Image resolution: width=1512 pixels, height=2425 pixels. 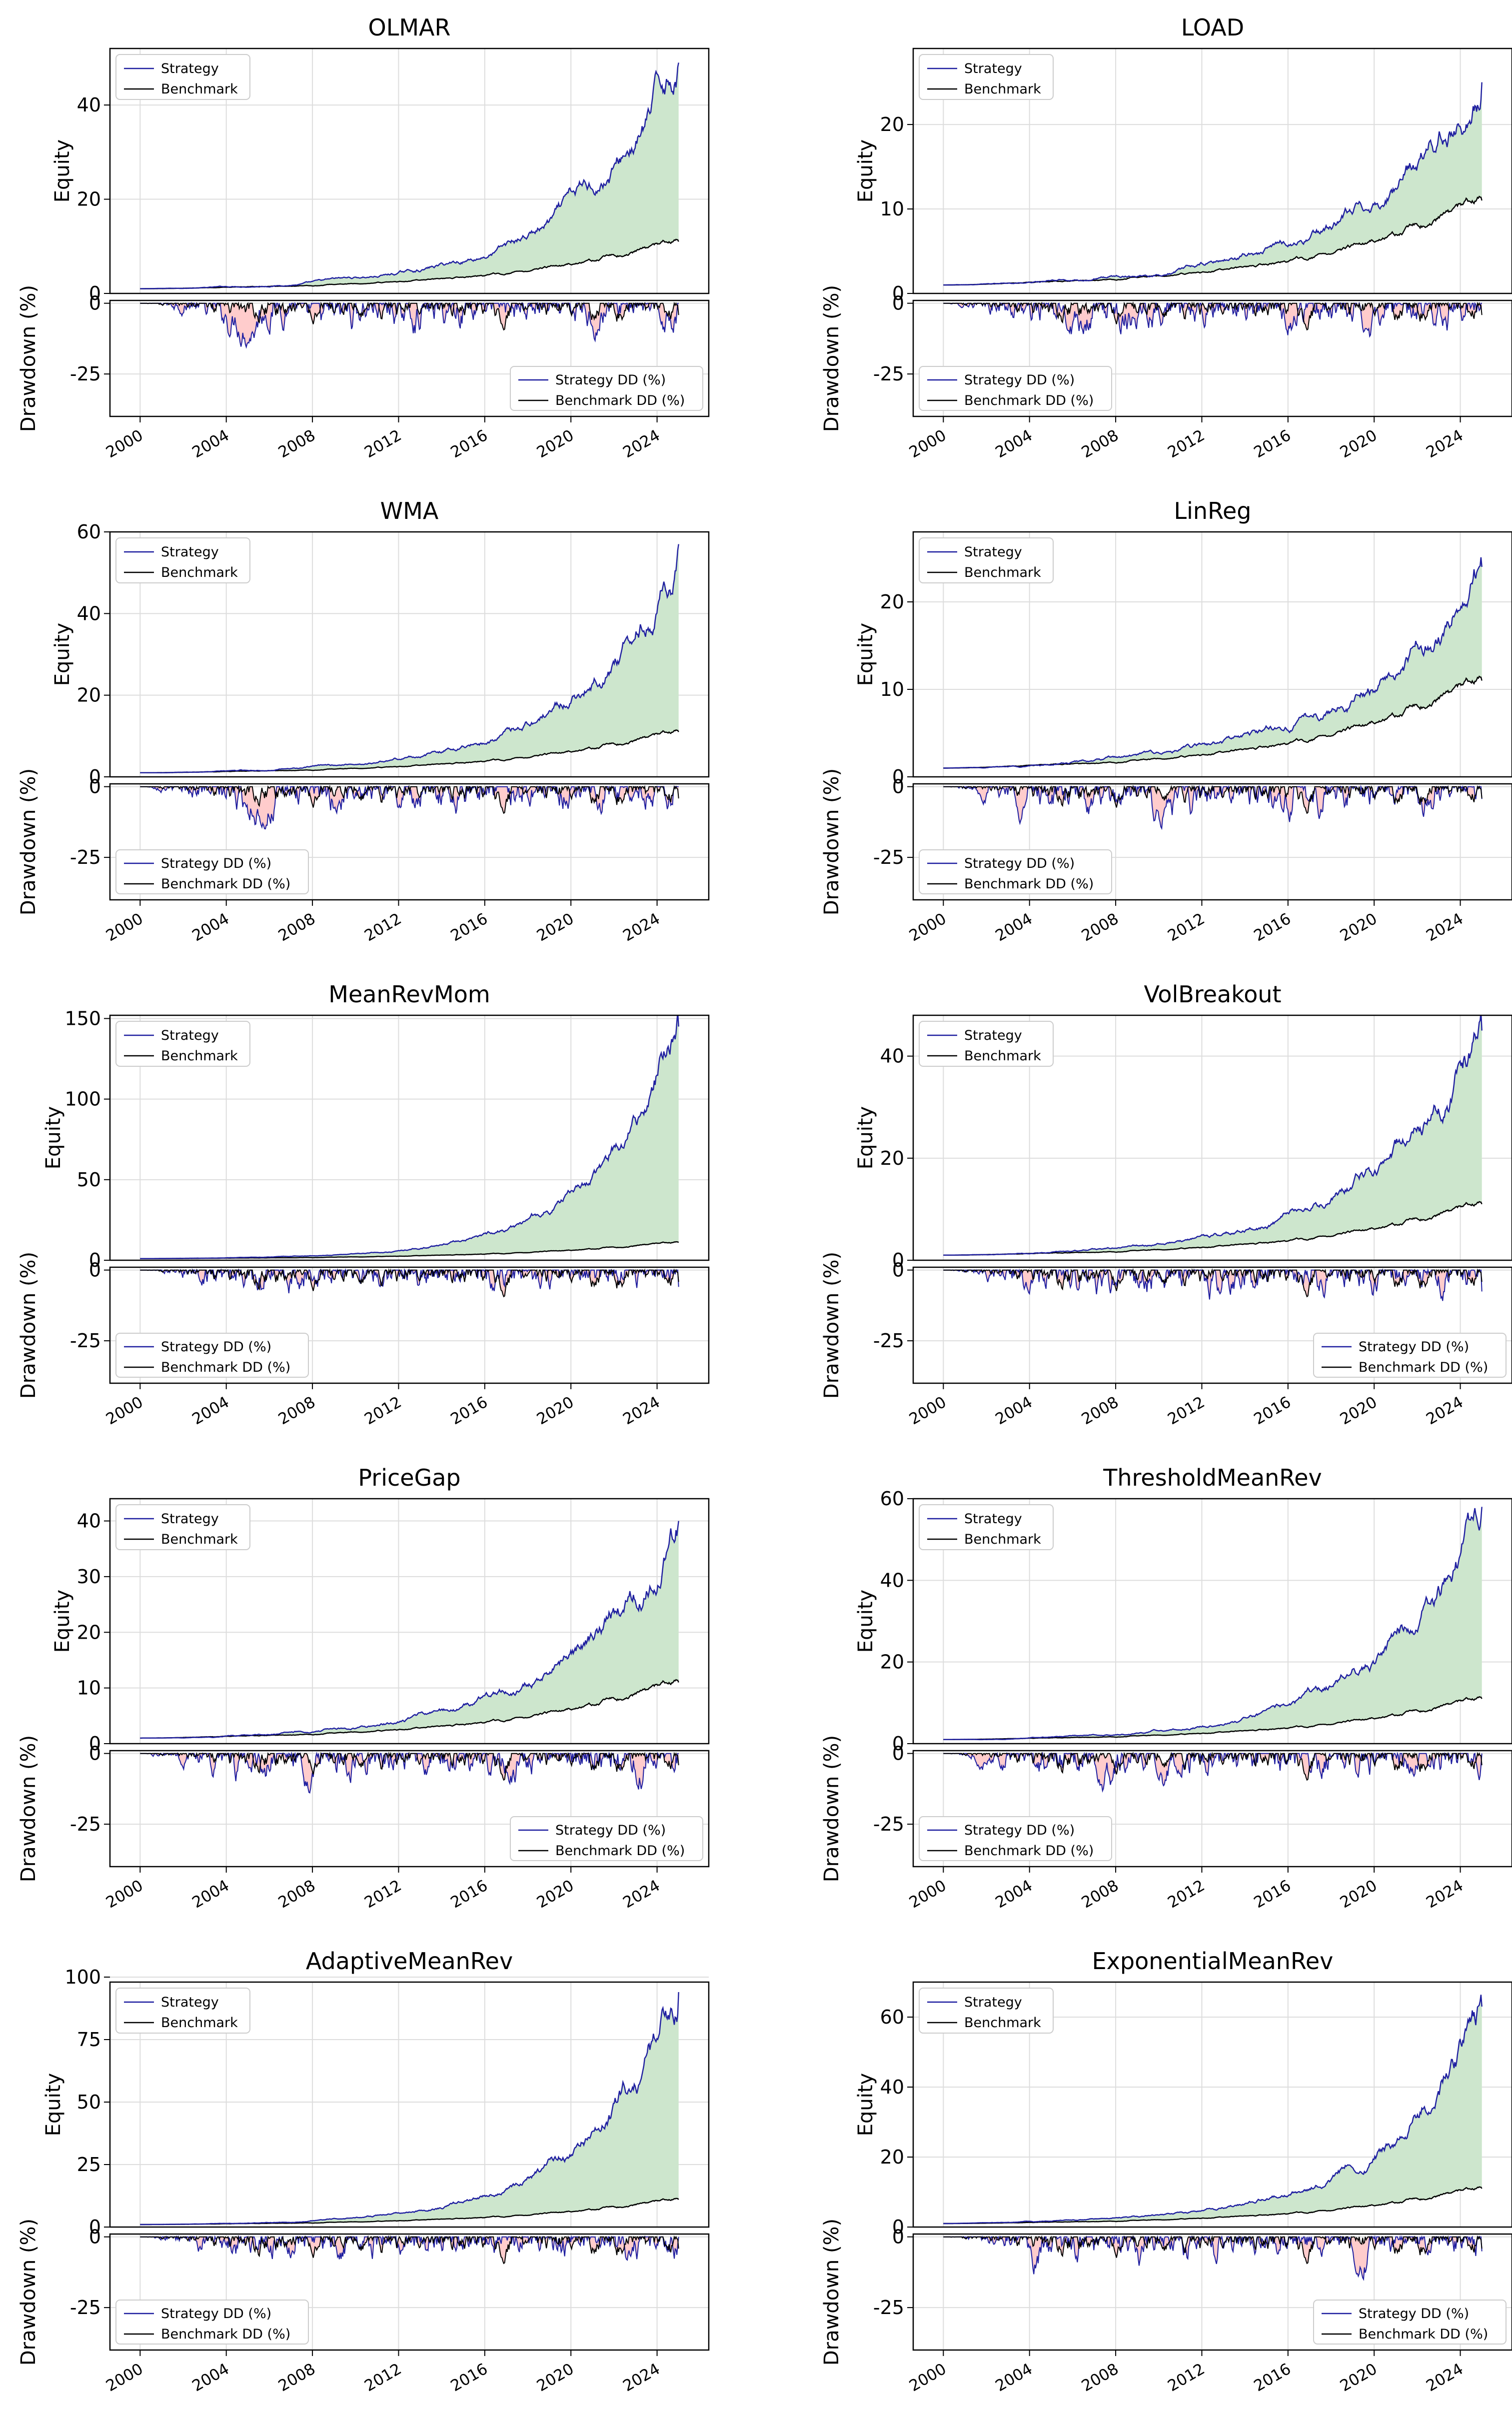 What do you see at coordinates (89, 2040) in the screenshot?
I see `y-tick-label: 75` at bounding box center [89, 2040].